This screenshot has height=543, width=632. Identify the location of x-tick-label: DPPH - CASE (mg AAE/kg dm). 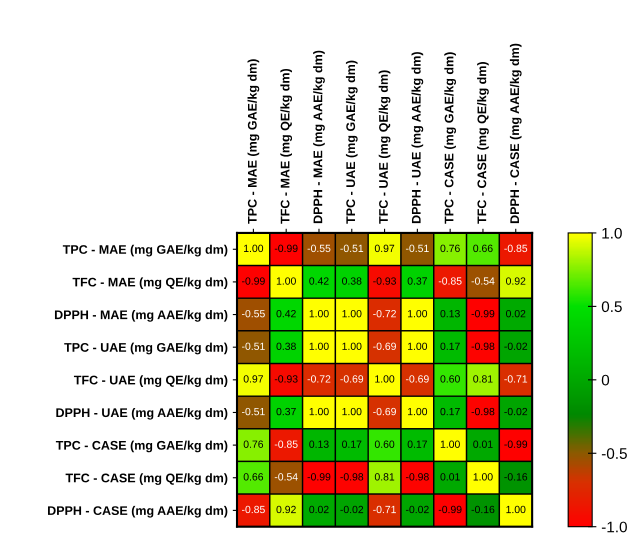
(516, 134).